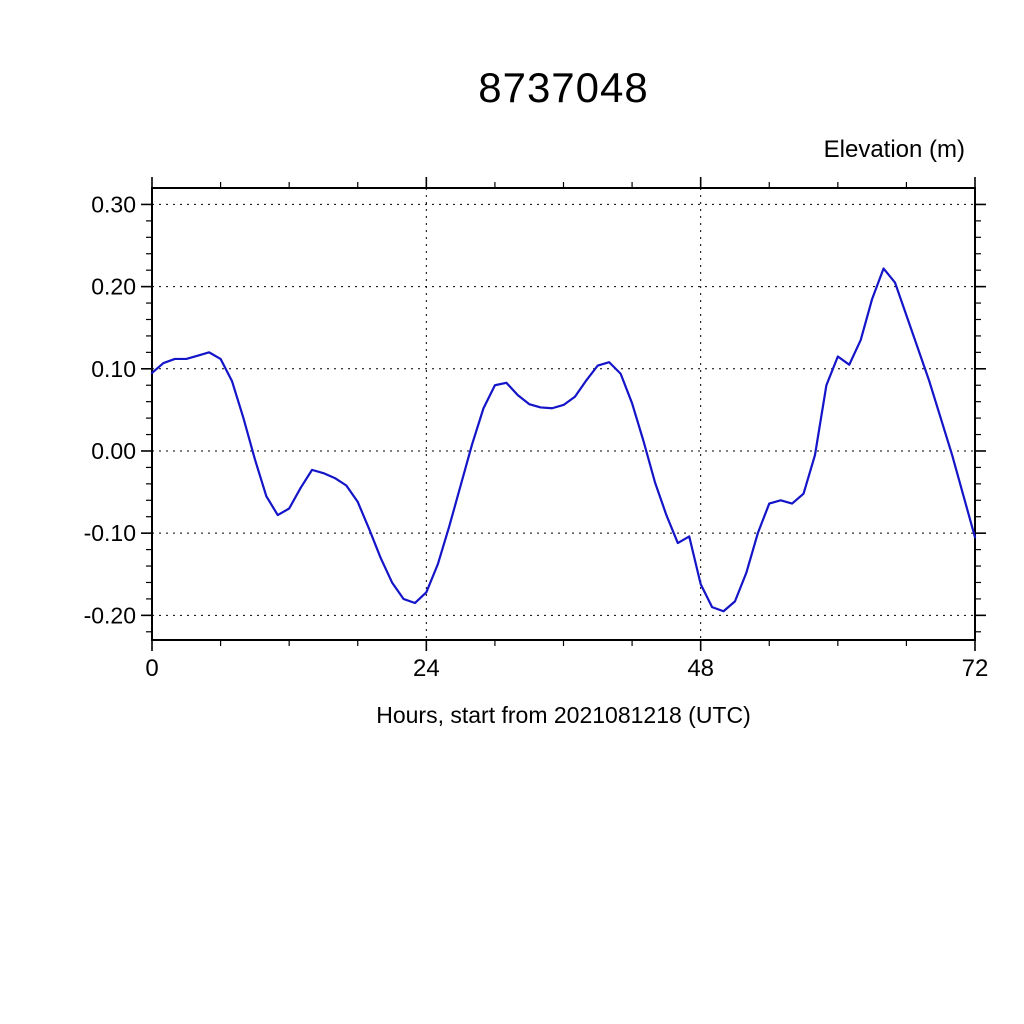  Describe the element at coordinates (110, 615) in the screenshot. I see `y-tick-label: -0.20` at that location.